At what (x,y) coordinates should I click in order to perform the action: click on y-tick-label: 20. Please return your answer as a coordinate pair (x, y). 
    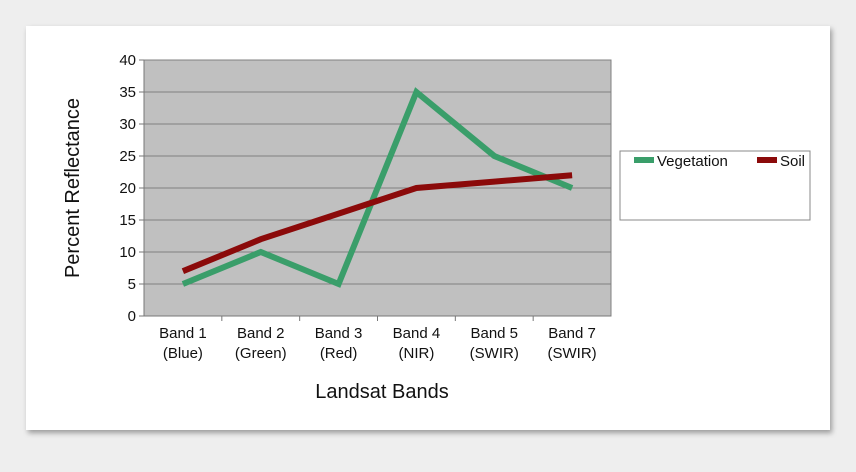
    Looking at the image, I should click on (127, 188).